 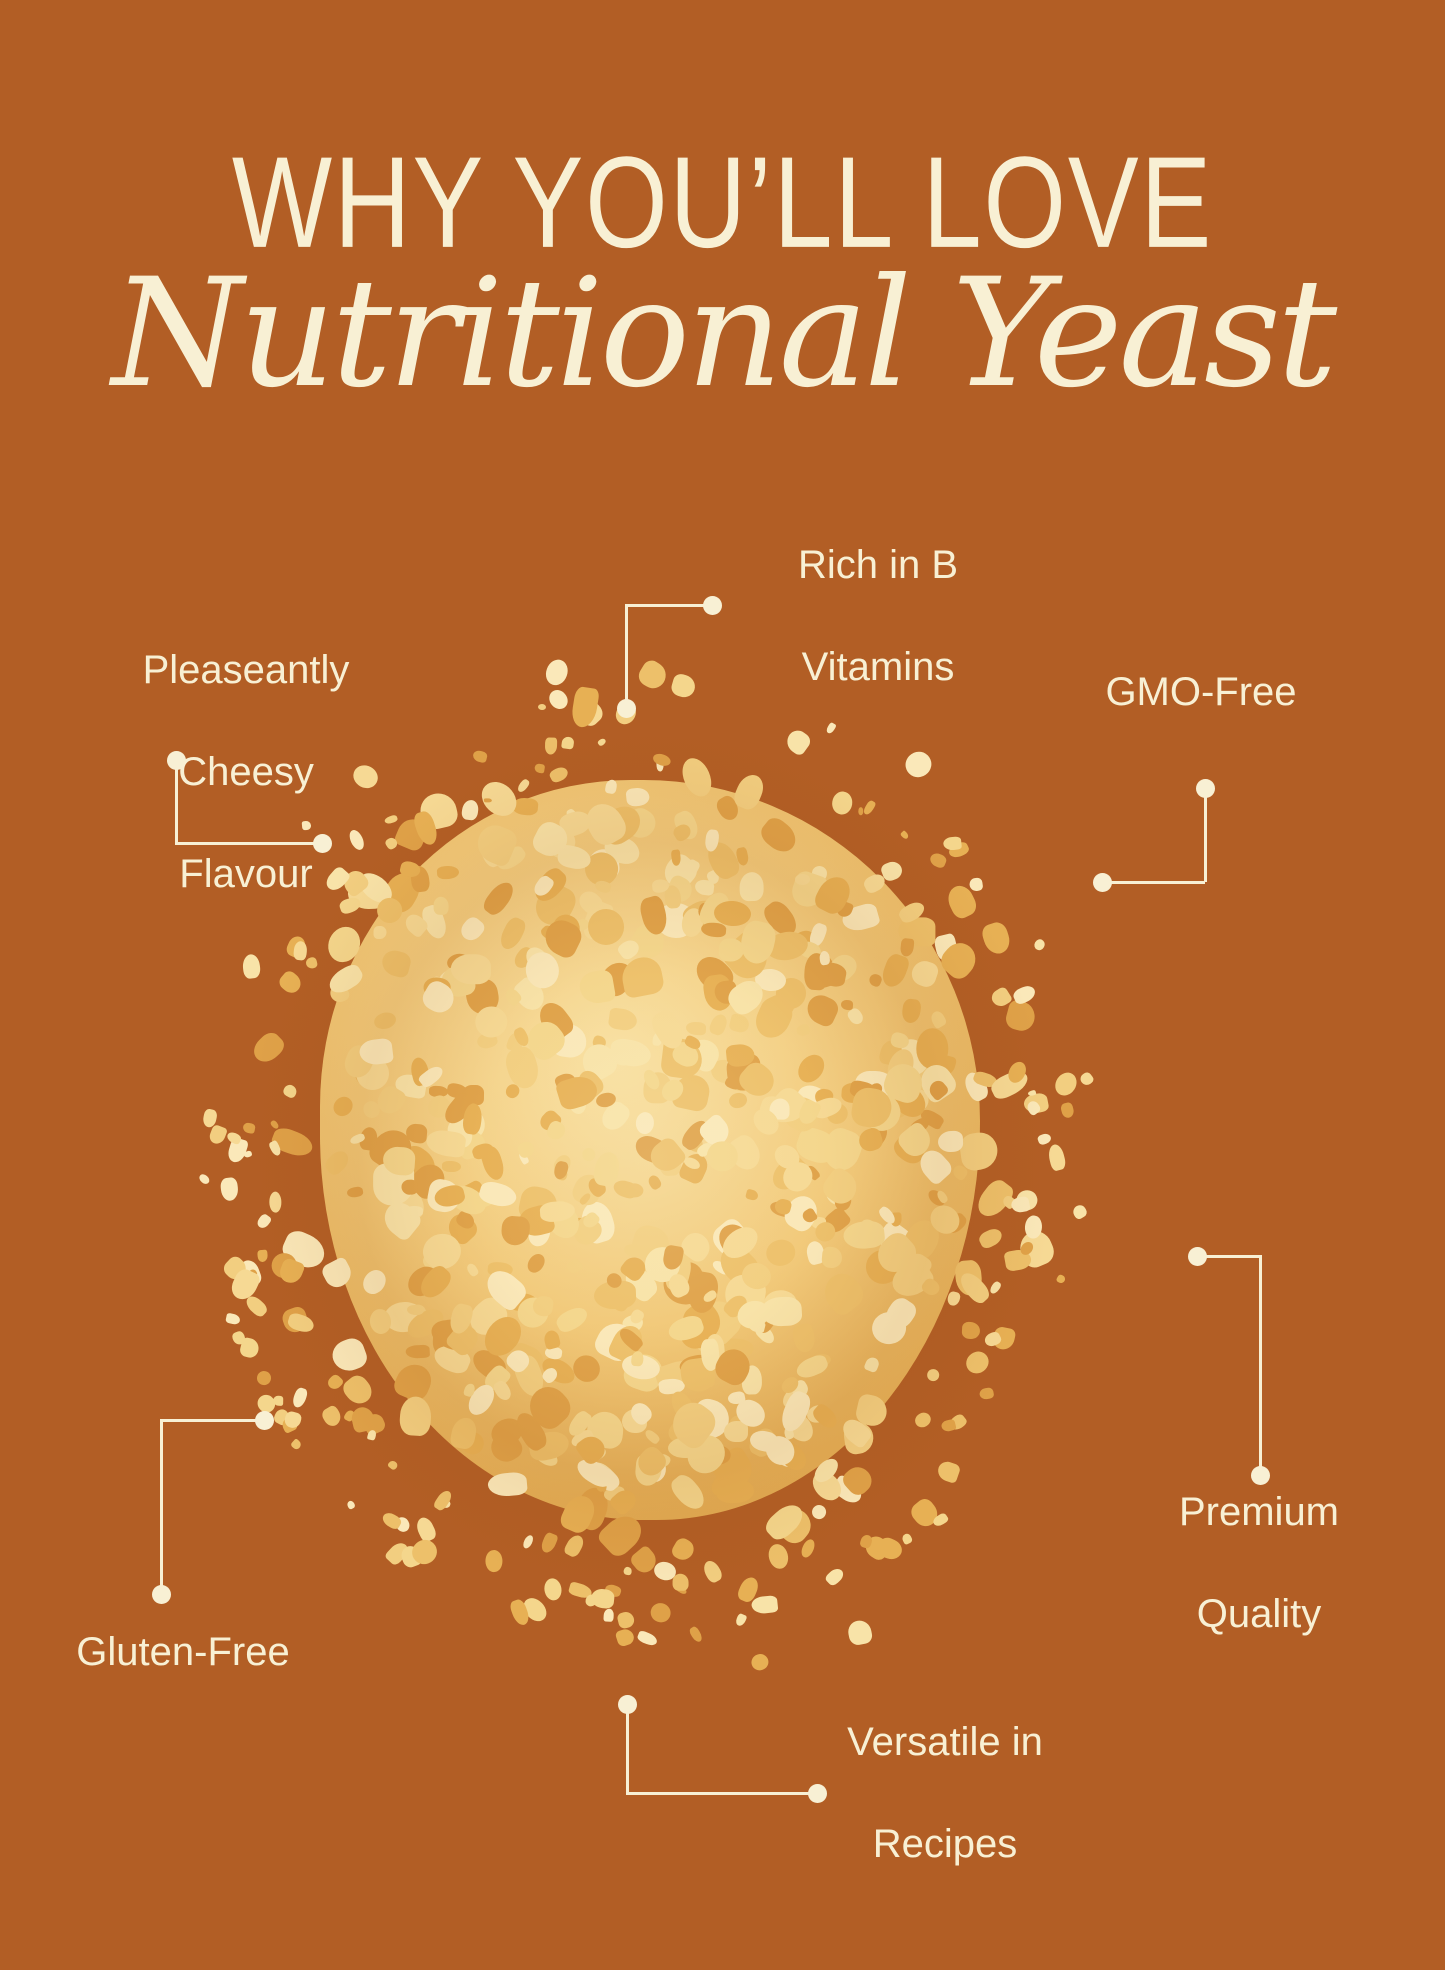 What do you see at coordinates (246, 772) in the screenshot?
I see `callout-label: Pleaseantly Cheesy Flavour` at bounding box center [246, 772].